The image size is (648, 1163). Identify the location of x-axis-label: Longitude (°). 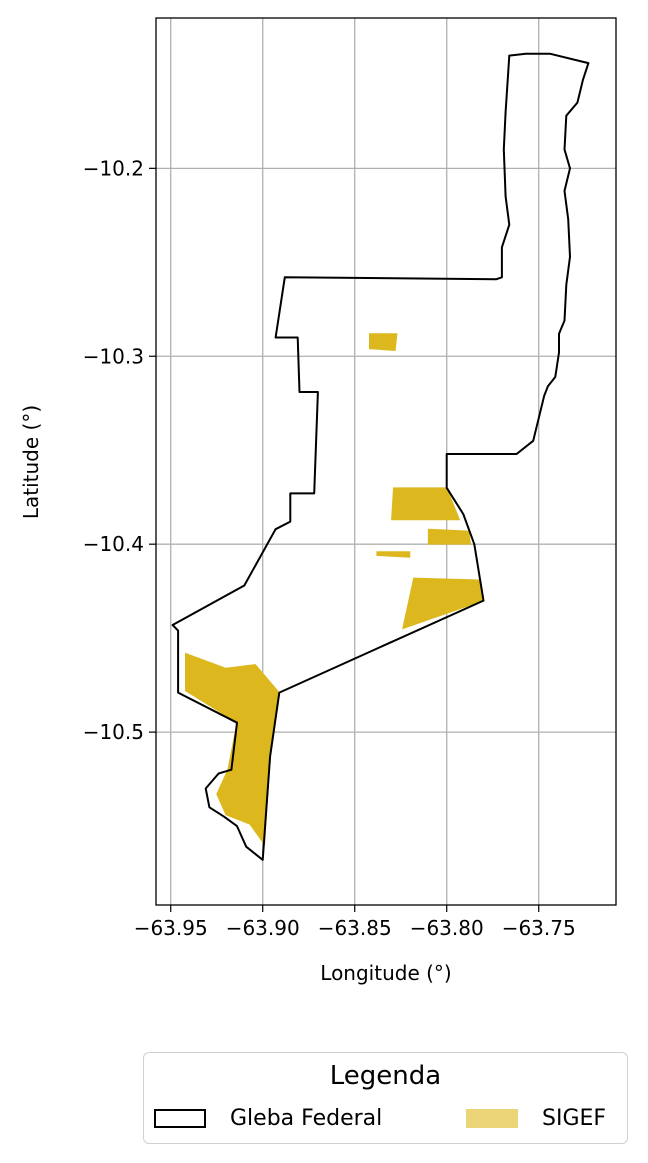
(385, 973).